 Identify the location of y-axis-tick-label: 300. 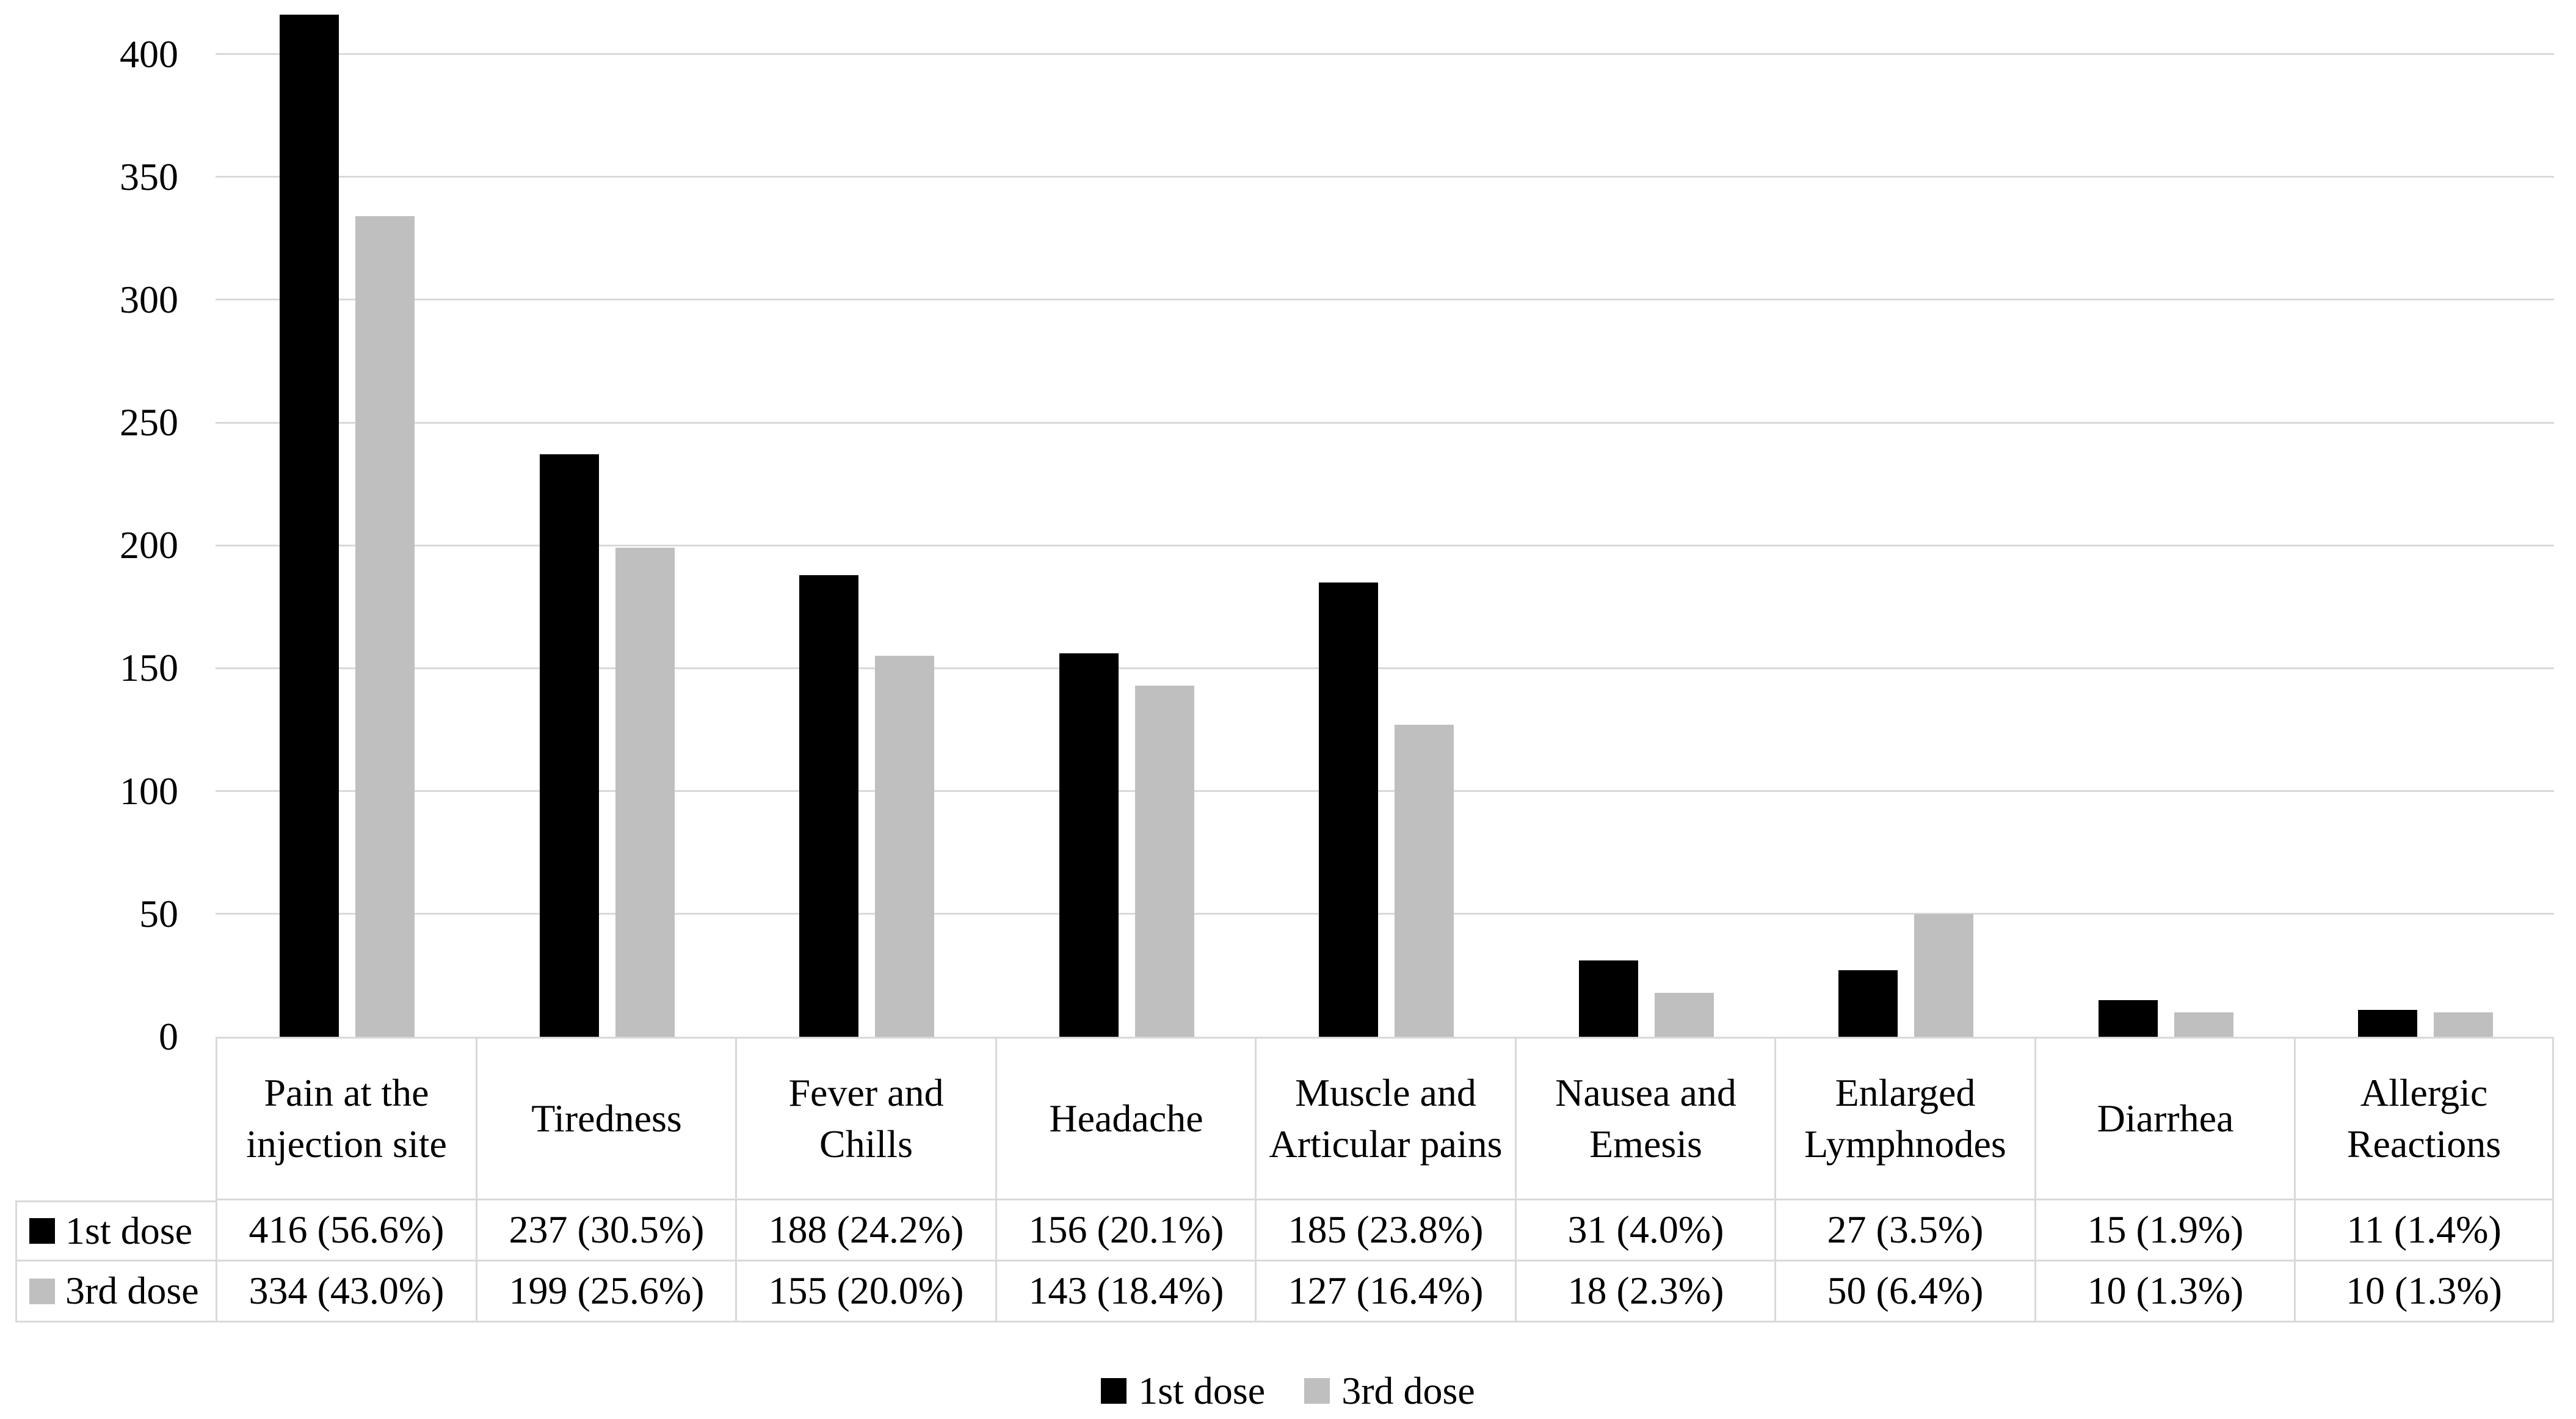
(149, 299).